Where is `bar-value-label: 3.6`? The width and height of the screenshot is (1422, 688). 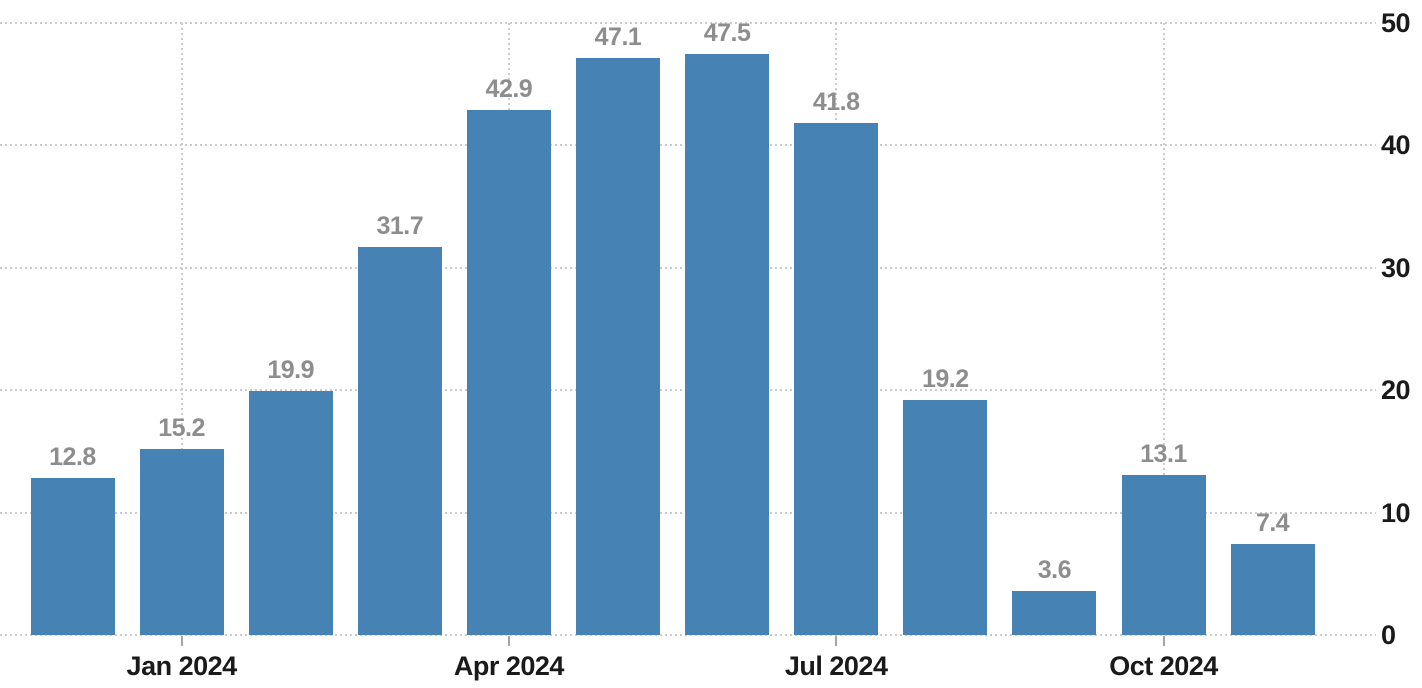
bar-value-label: 3.6 is located at coordinates (1054, 569).